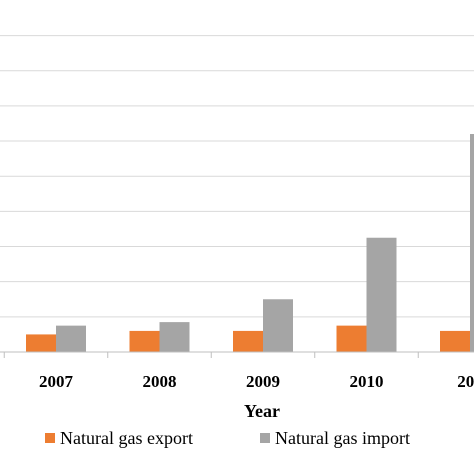  What do you see at coordinates (278, 325) in the screenshot?
I see `bar-import-2009` at bounding box center [278, 325].